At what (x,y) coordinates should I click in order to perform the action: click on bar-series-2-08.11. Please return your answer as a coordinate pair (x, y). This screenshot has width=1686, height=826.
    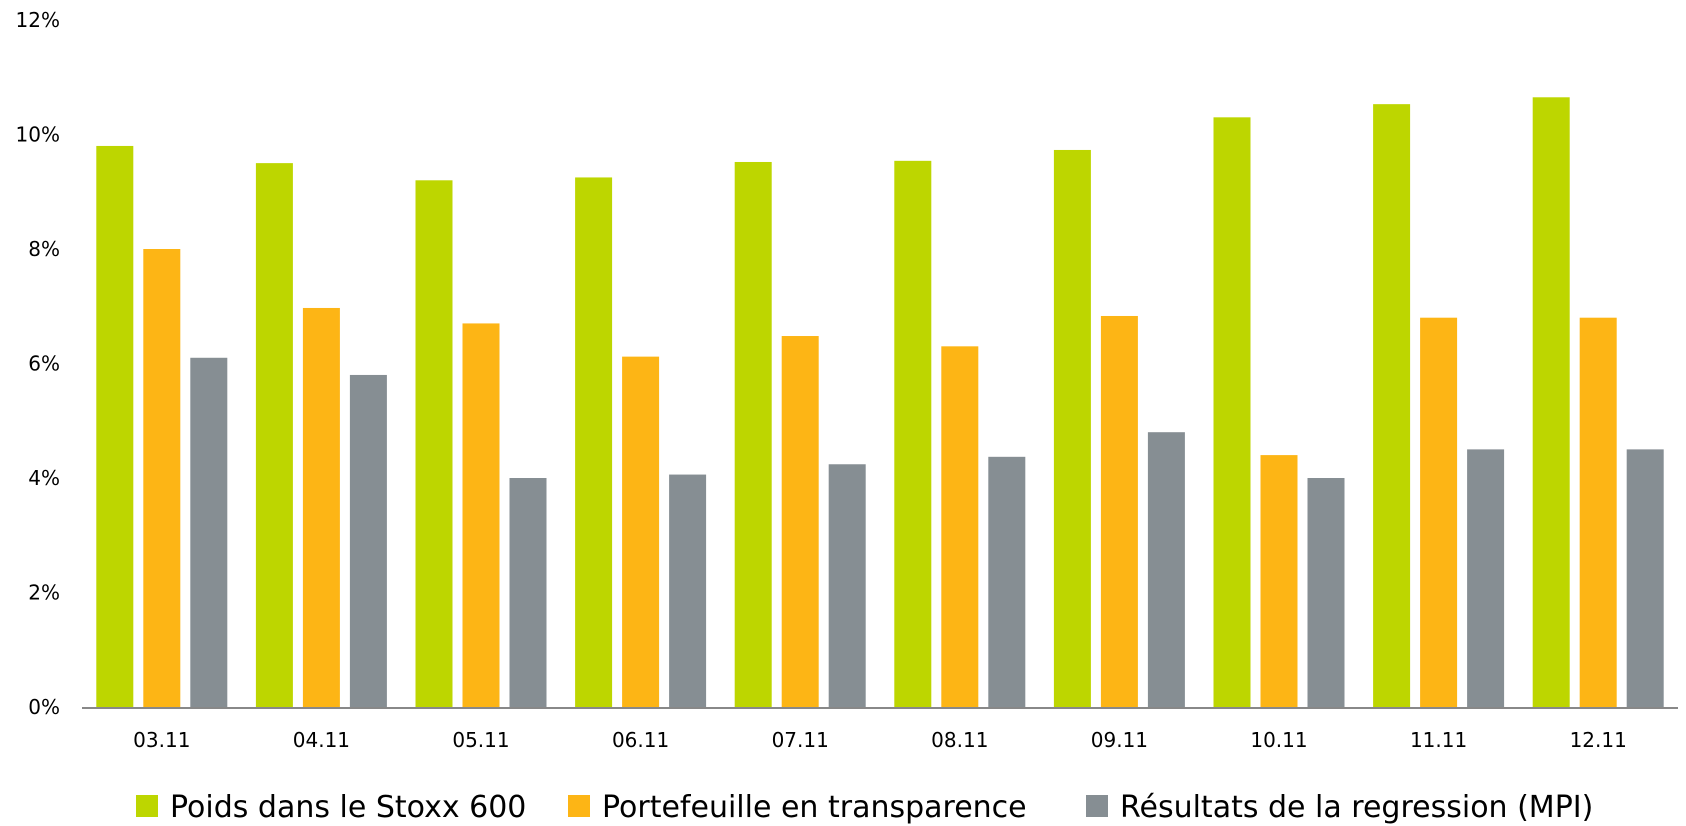
    Looking at the image, I should click on (960, 526).